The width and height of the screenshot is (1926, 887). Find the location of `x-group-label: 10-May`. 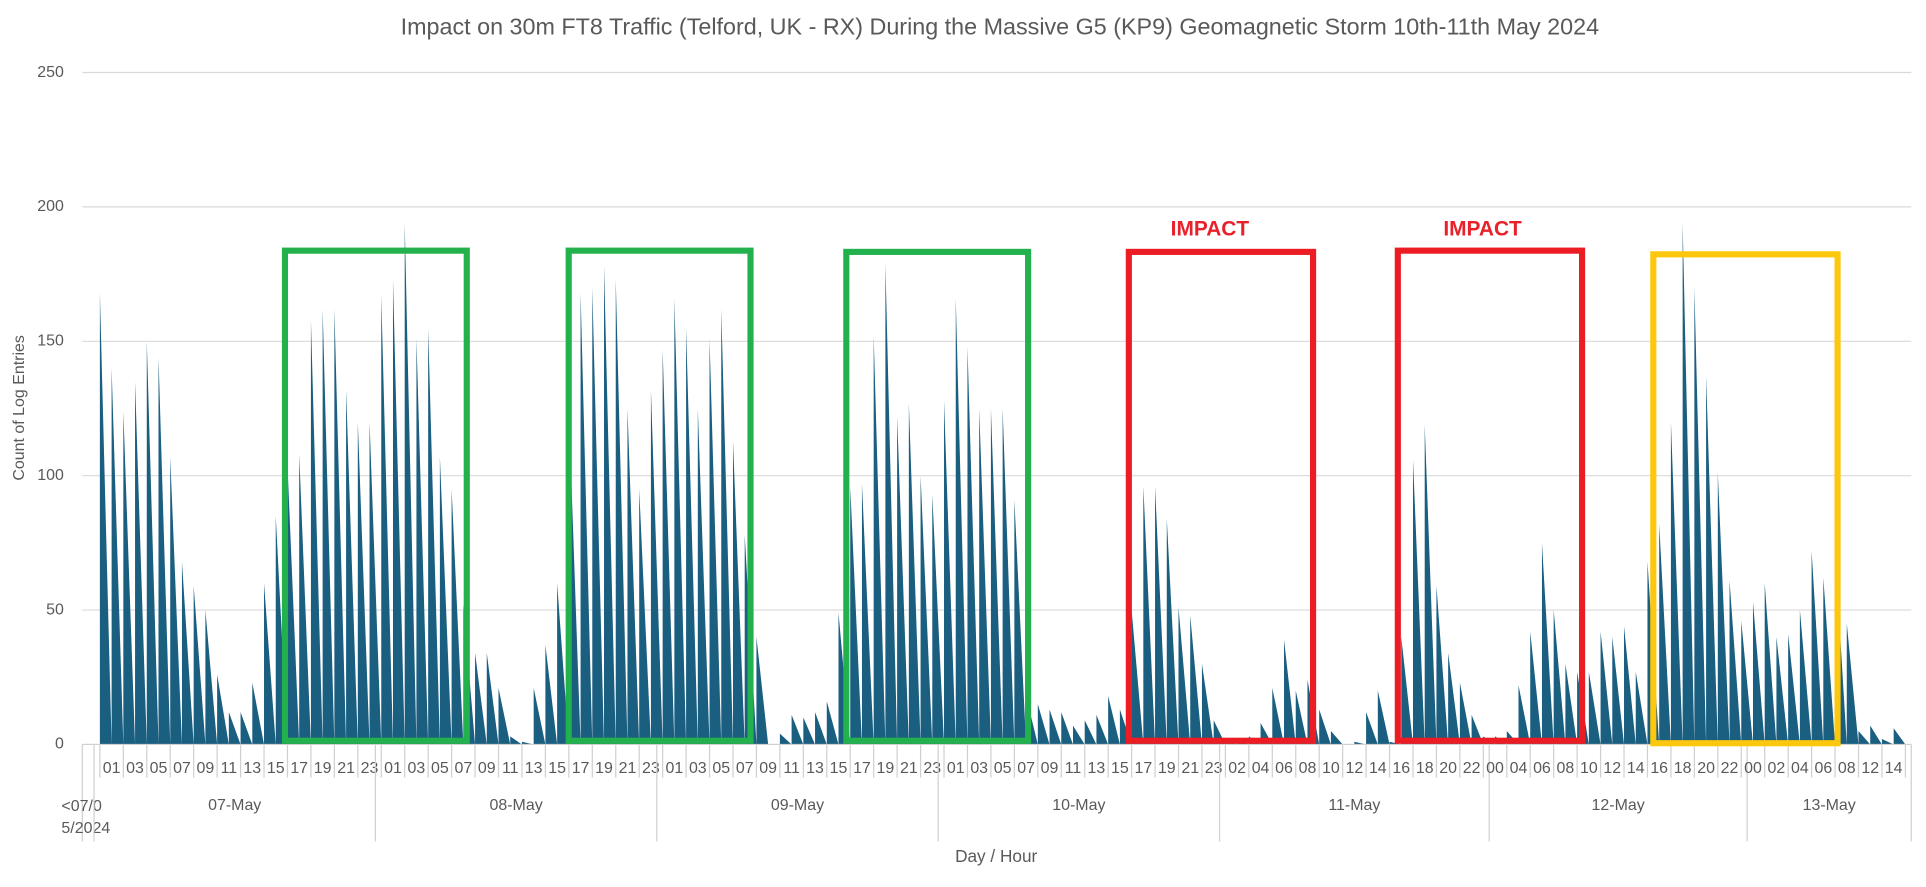

x-group-label: 10-May is located at coordinates (1078, 805).